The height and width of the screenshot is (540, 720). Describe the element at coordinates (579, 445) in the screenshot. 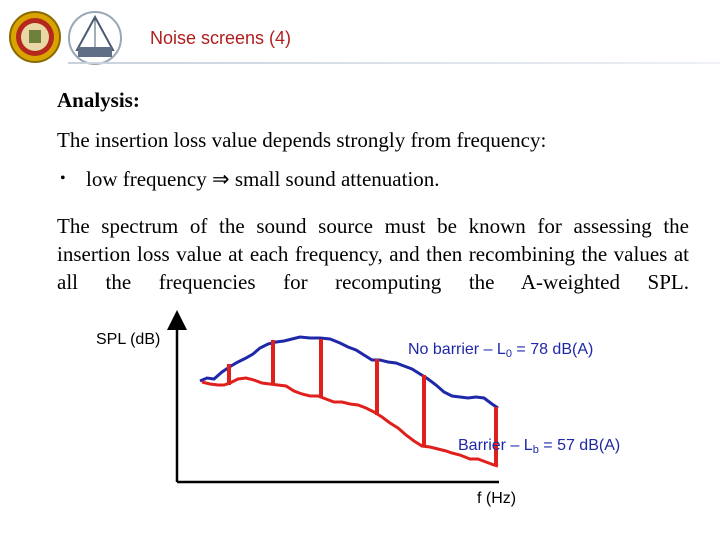

I see `barrier-value: = 57 dB(A)` at that location.